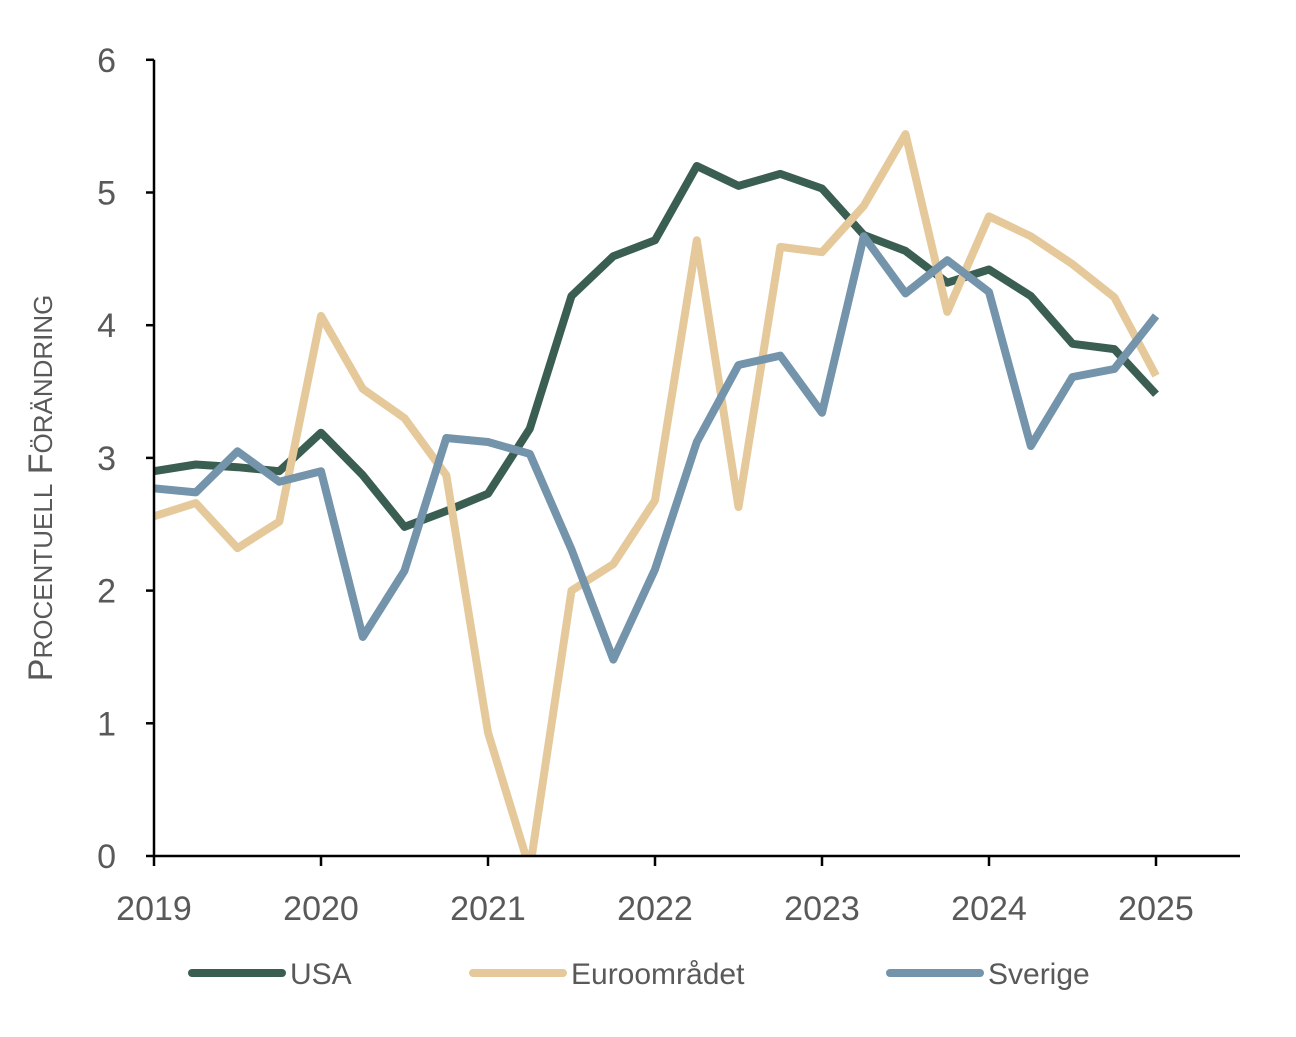 This screenshot has width=1296, height=1037. Describe the element at coordinates (106, 857) in the screenshot. I see `y-tick-label: 0` at that location.